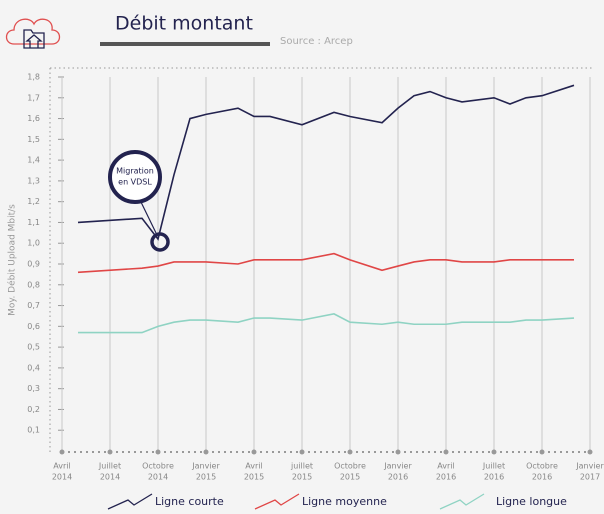 The width and height of the screenshot is (604, 514). Describe the element at coordinates (33, 347) in the screenshot. I see `y-tick-label: 0,5` at that location.